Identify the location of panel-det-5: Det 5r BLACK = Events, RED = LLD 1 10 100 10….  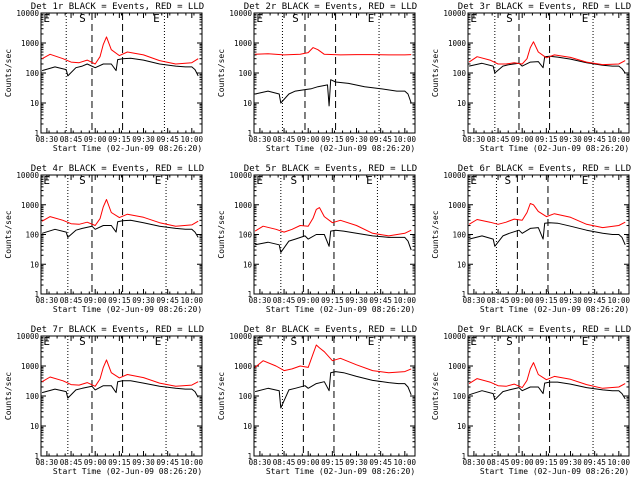
(317, 239).